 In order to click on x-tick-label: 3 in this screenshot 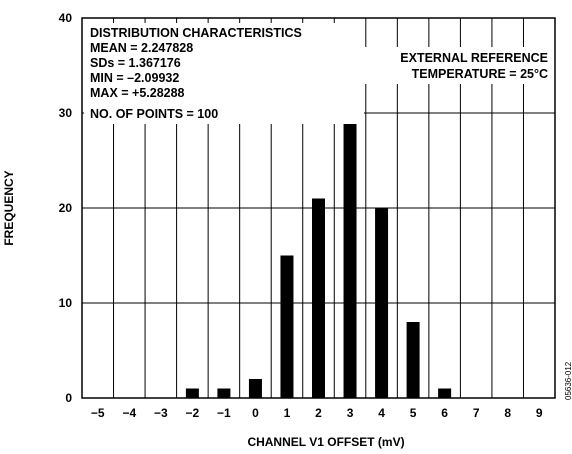, I will do `click(350, 413)`.